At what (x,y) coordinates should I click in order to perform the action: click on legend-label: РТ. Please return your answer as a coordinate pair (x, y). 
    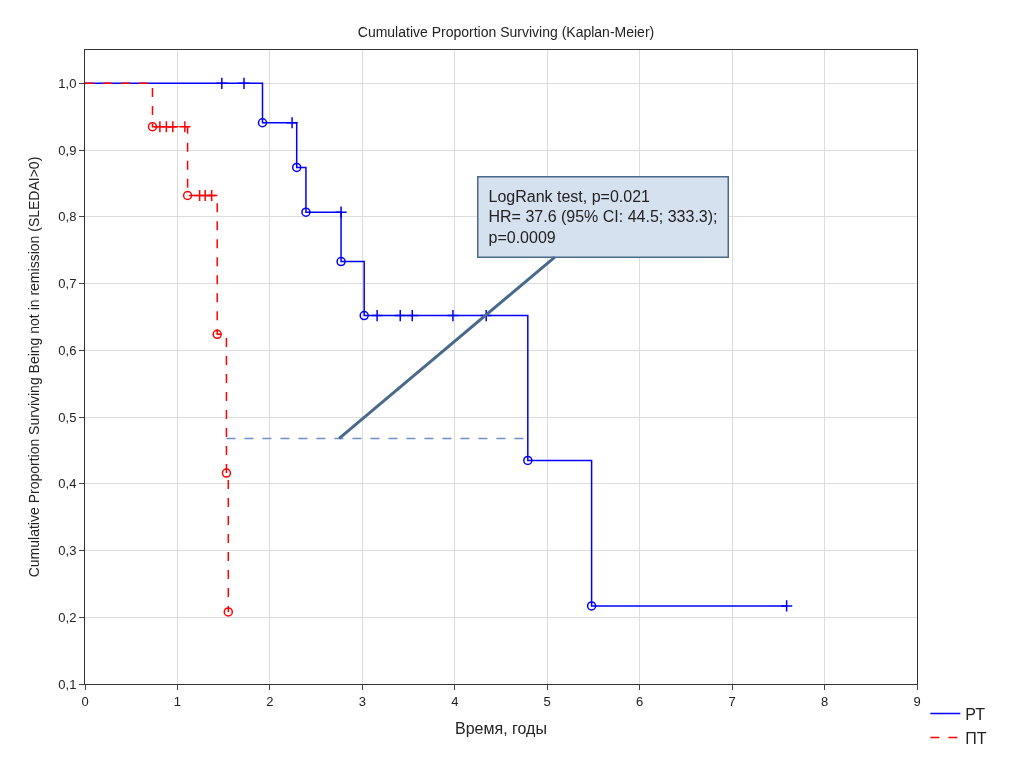
    Looking at the image, I should click on (975, 714).